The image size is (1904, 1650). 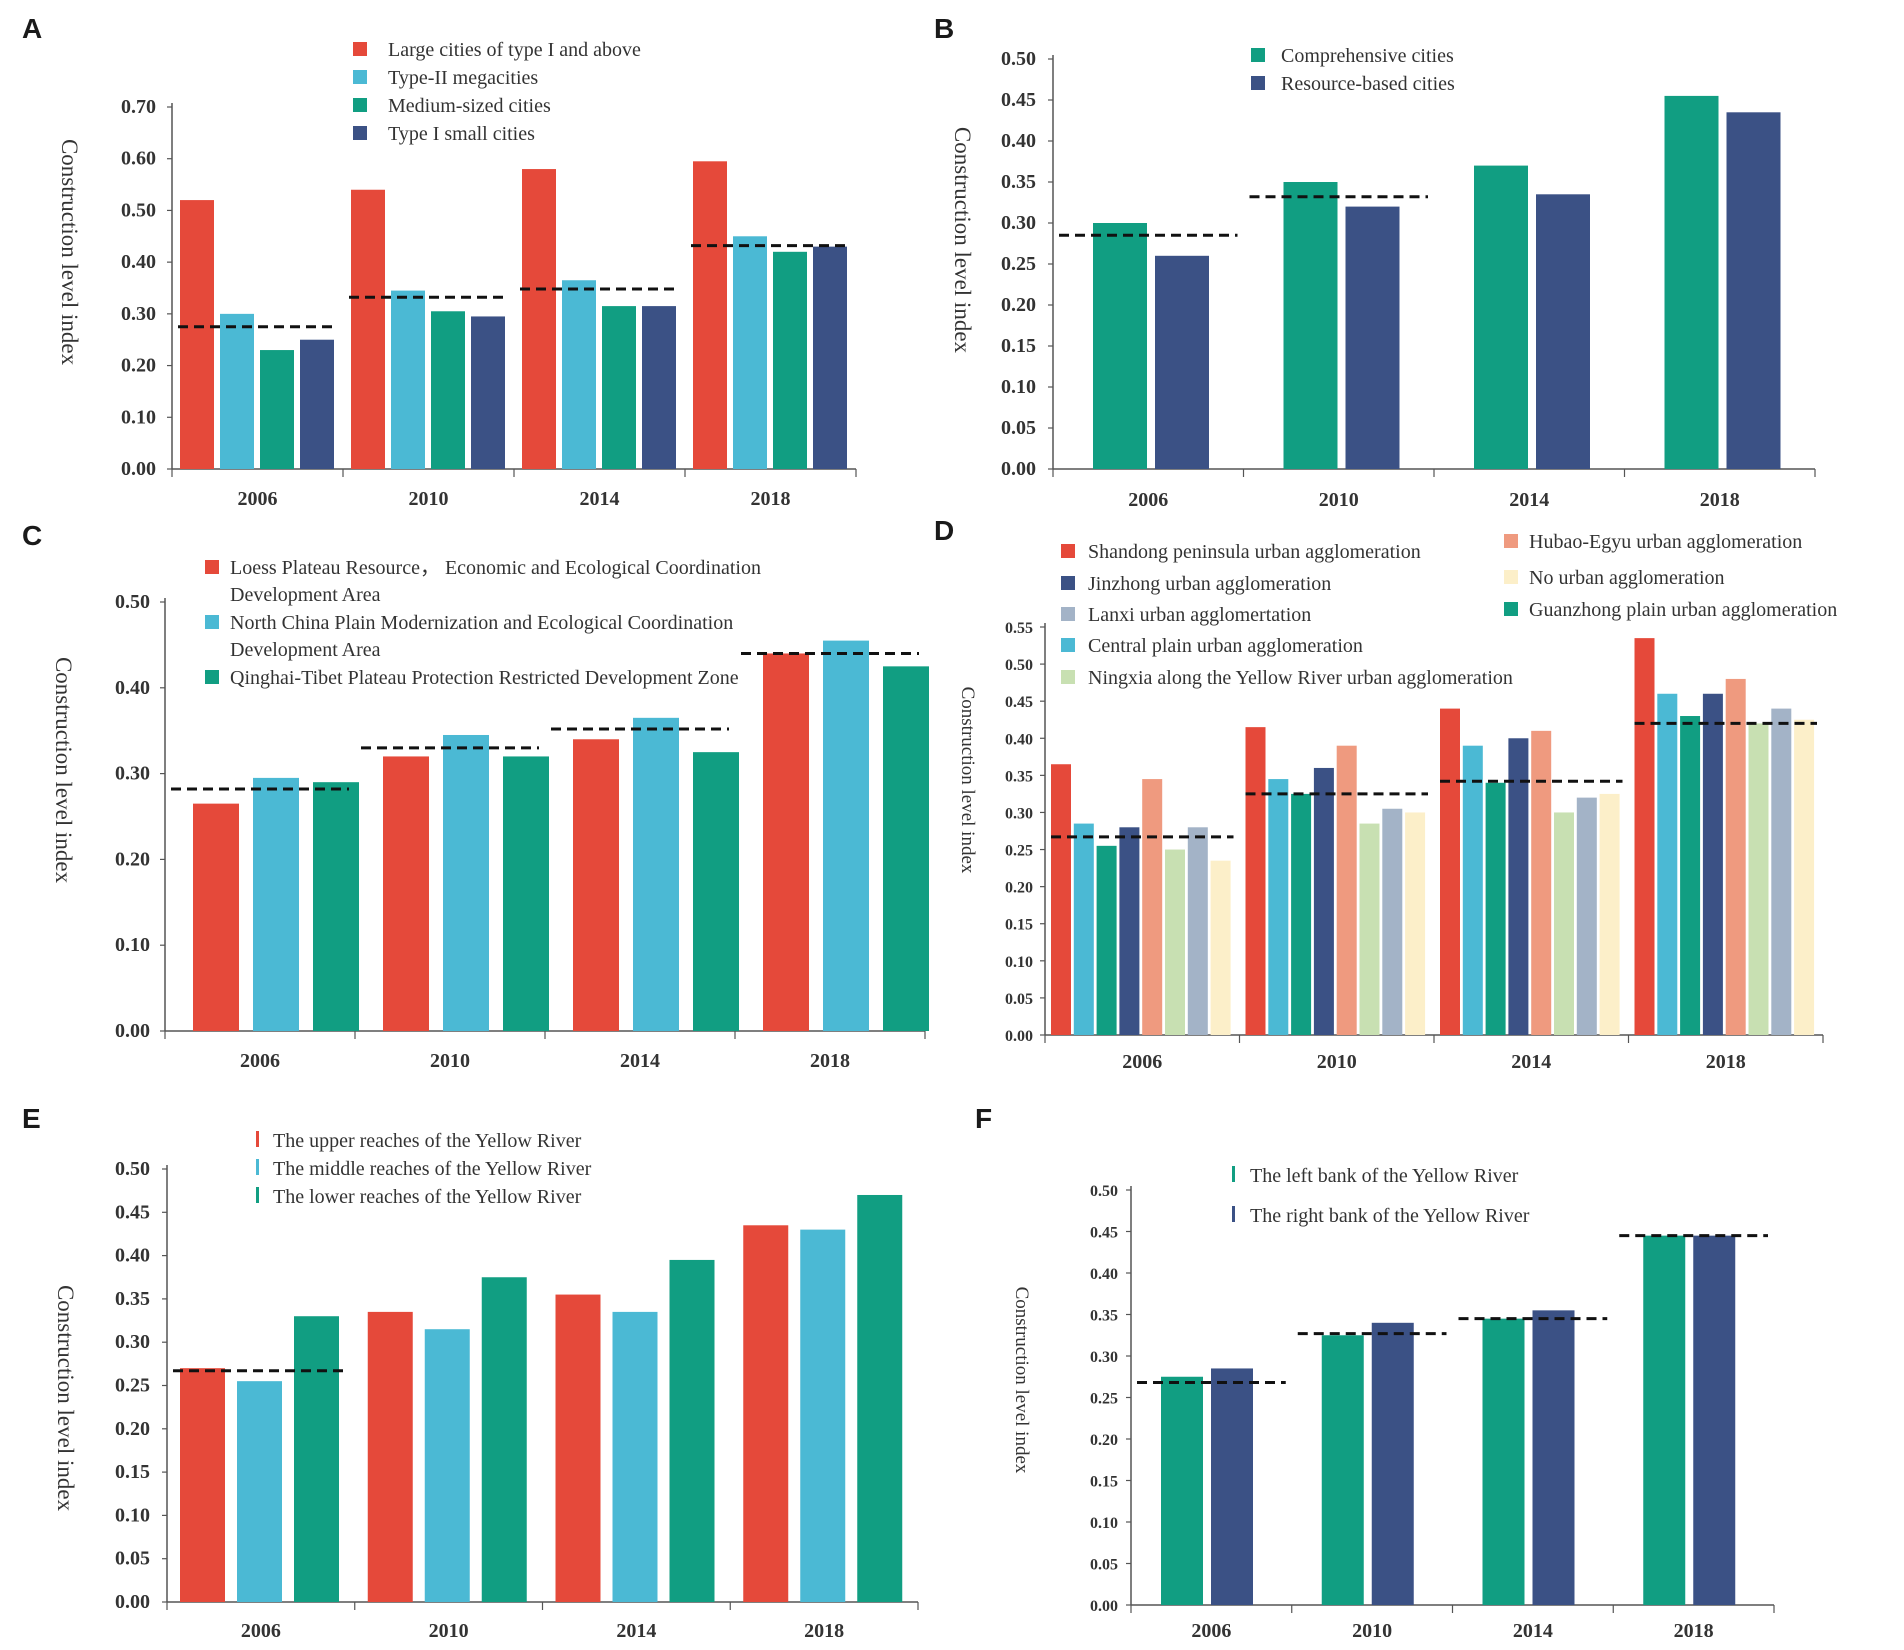 I want to click on panel-label: D, so click(x=944, y=530).